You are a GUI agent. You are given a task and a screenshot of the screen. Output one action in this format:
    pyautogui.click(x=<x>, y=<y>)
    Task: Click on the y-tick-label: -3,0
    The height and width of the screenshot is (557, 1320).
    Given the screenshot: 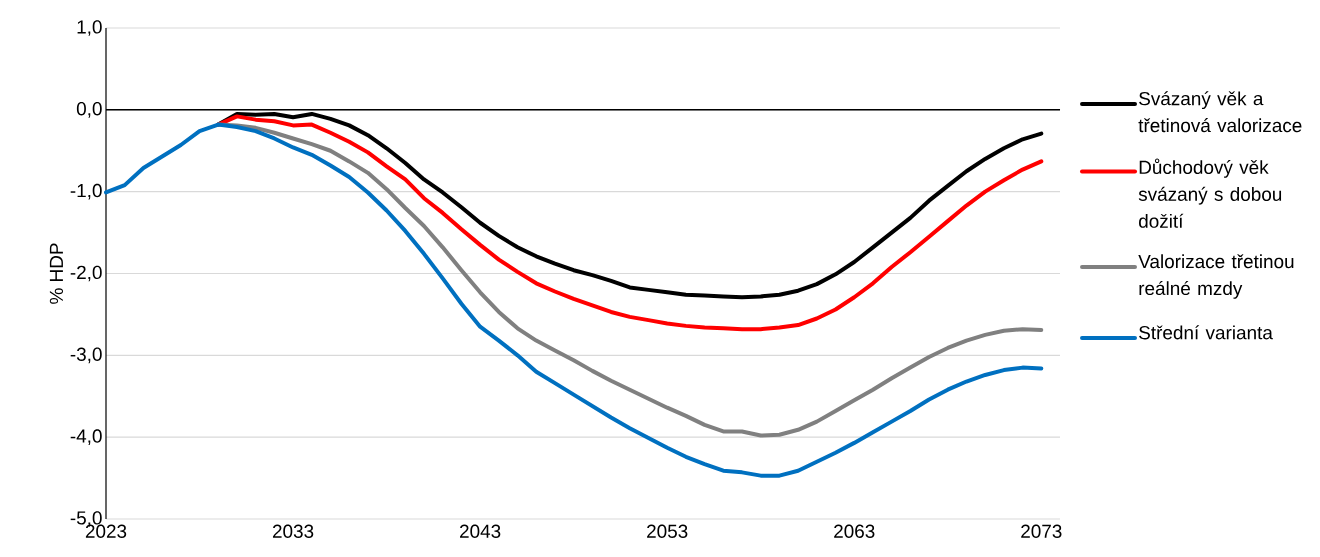 What is the action you would take?
    pyautogui.click(x=86, y=355)
    